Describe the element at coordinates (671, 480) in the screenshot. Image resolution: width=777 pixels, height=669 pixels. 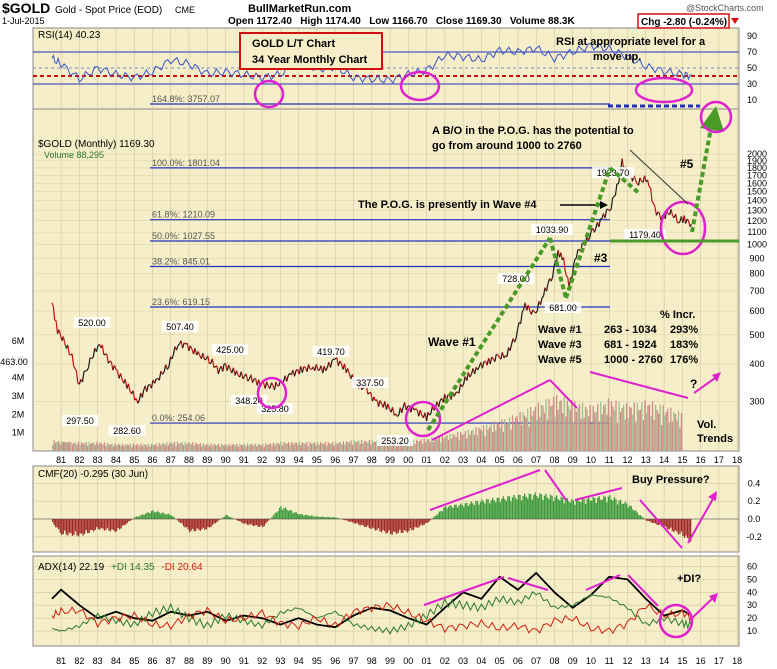
I see `buy-pressure-label: Buy Pressure?` at that location.